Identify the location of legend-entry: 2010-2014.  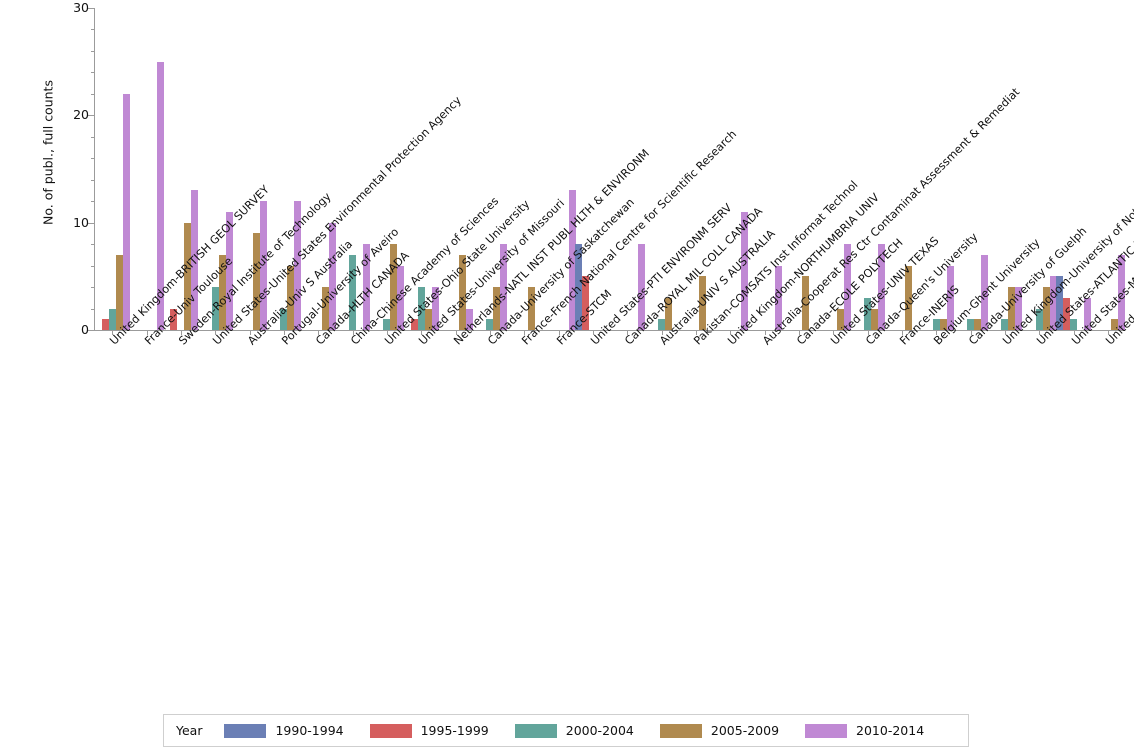
(864, 730).